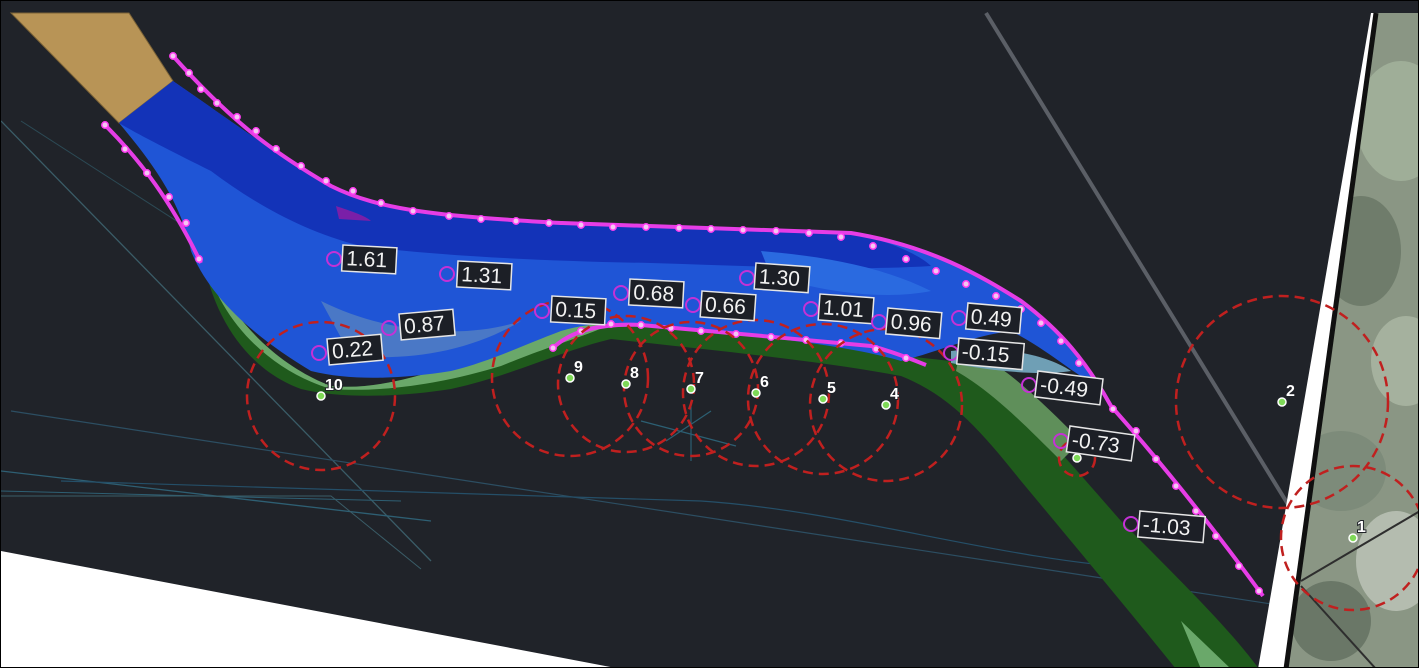  I want to click on elevation-label: -0.49, so click(1068, 388).